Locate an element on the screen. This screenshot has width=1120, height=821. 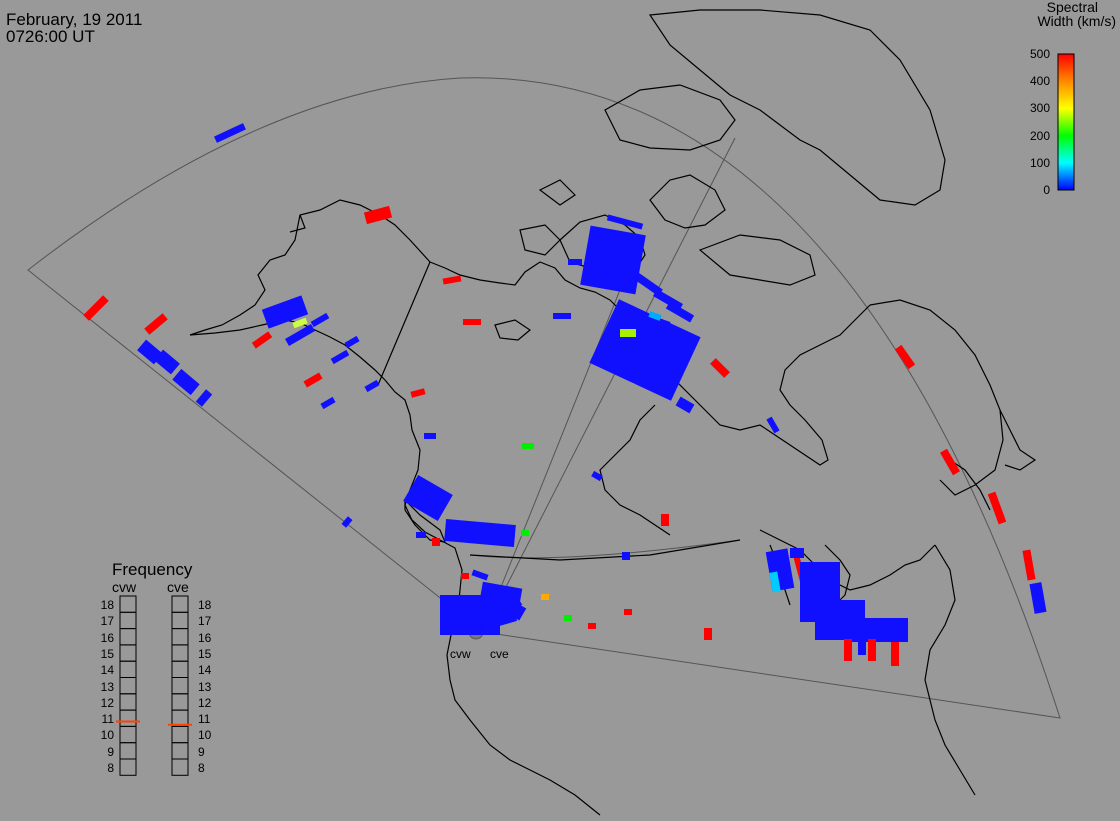
colorbar is located at coordinates (1066, 122).